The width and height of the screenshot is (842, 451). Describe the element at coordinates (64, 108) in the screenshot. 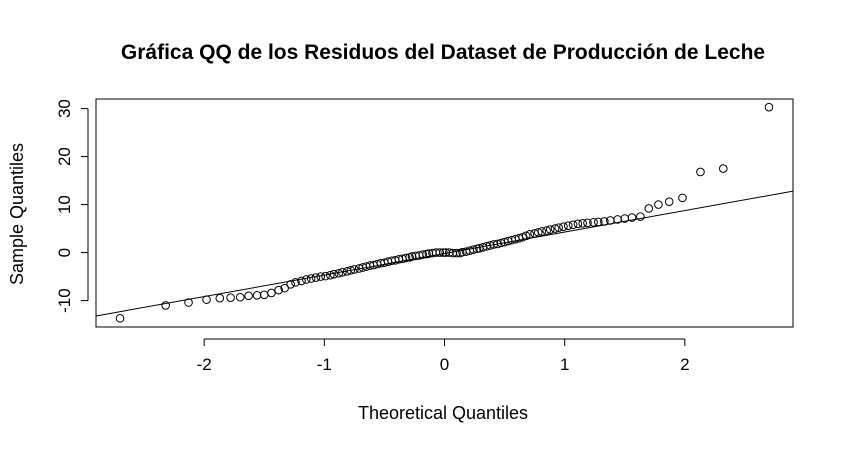

I see `y-tick-label: 30` at that location.